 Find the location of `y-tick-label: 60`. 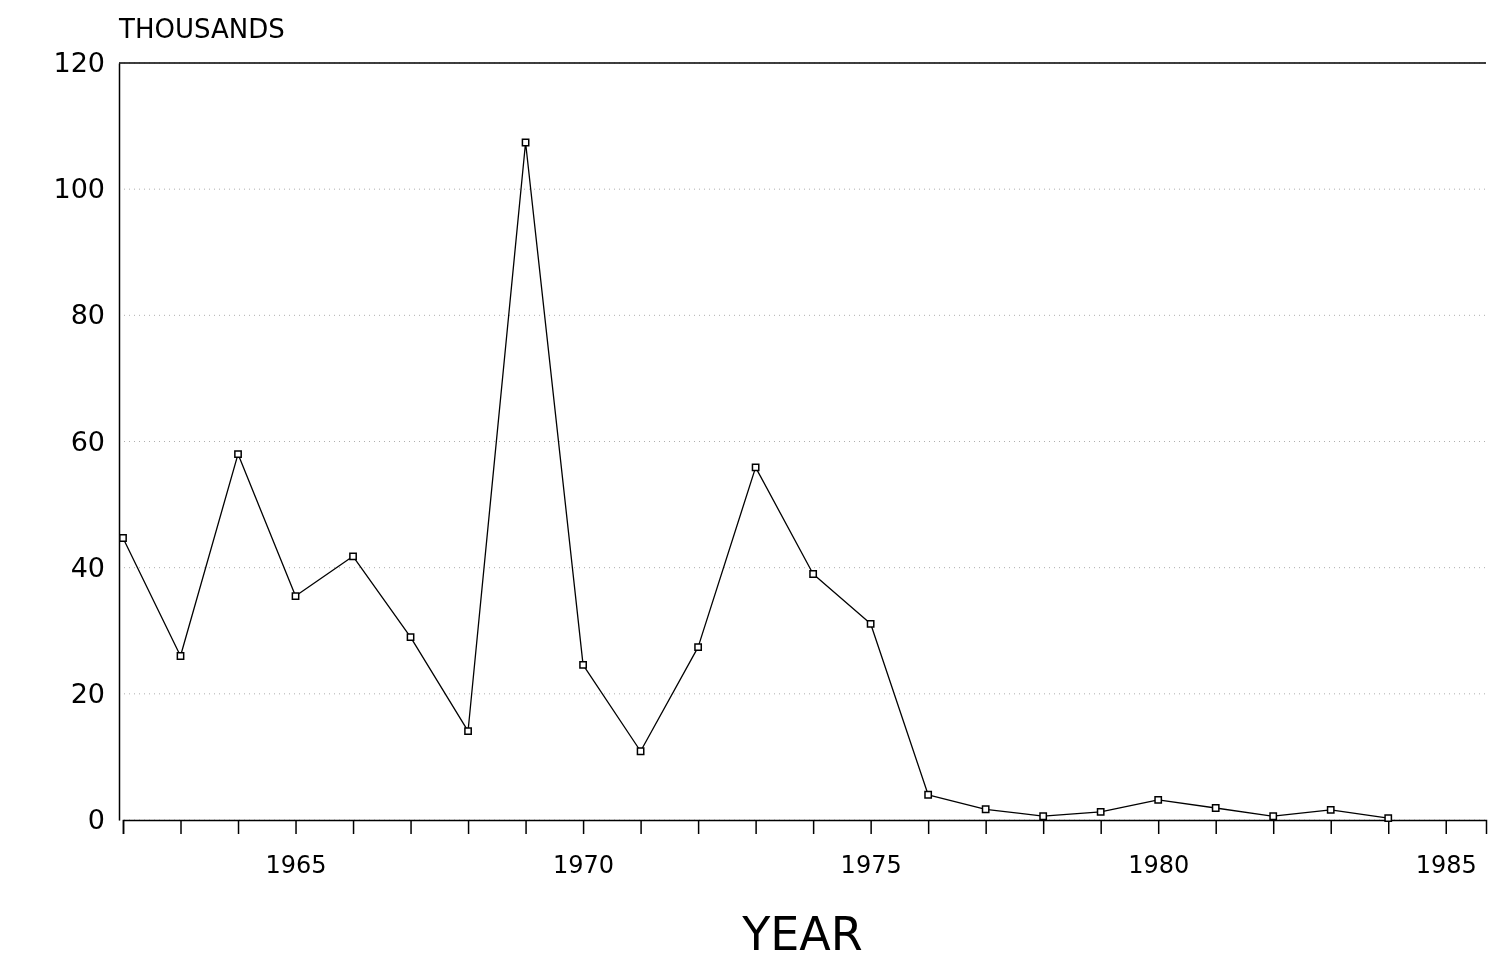

y-tick-label: 60 is located at coordinates (87, 441).